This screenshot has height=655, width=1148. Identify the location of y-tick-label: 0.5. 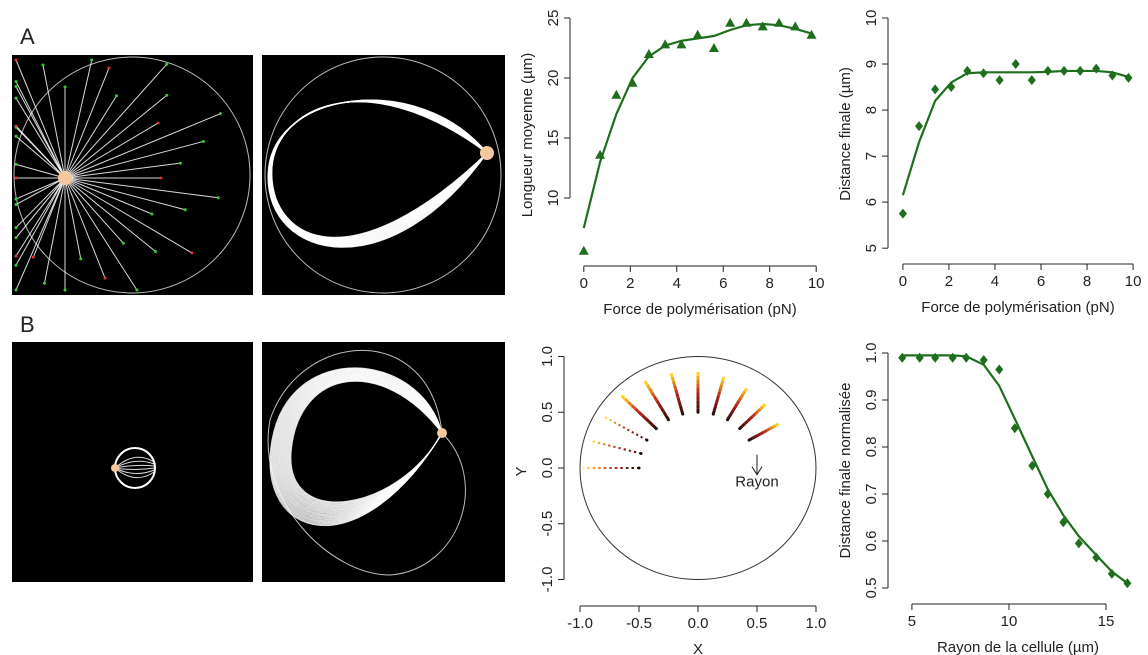
(871, 588).